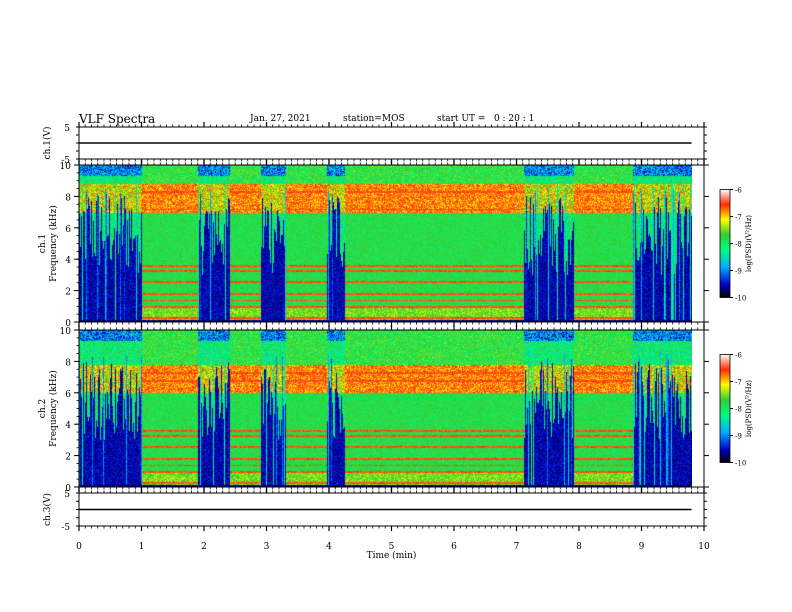 This screenshot has width=792, height=612. I want to click on x-tick-label: 6, so click(454, 547).